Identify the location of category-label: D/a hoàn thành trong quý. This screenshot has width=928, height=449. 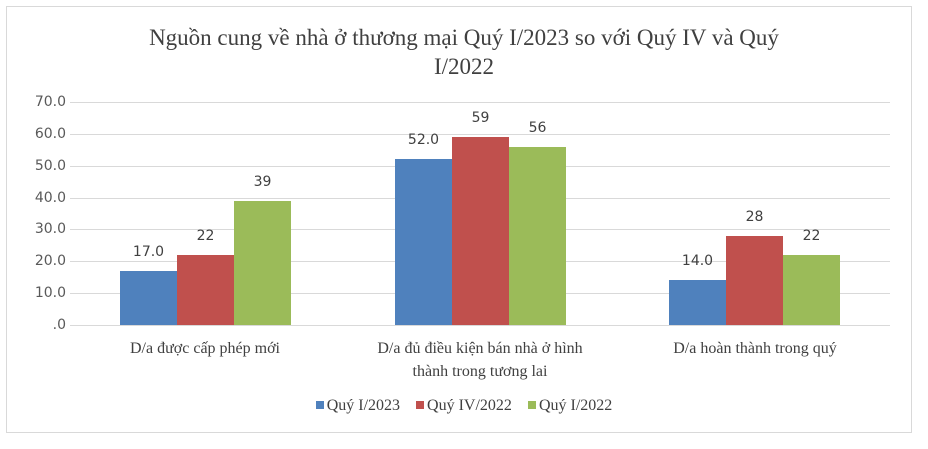
(755, 348).